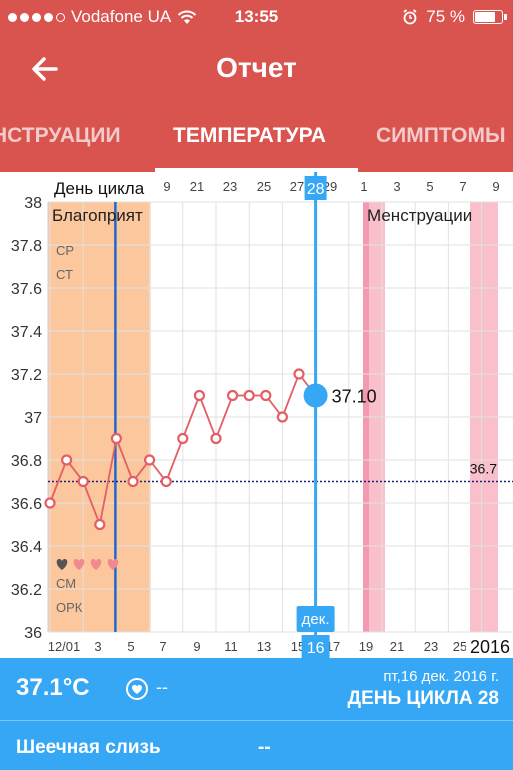  I want to click on bottom-tick-label: 5, so click(130, 646).